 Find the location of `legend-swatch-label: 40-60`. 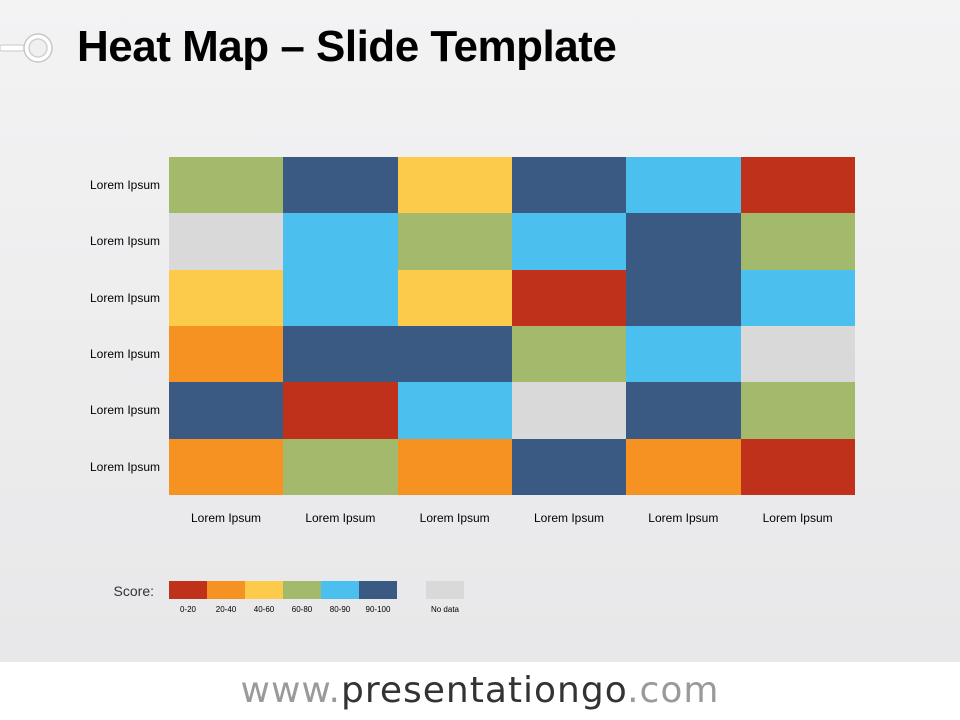

legend-swatch-label: 40-60 is located at coordinates (264, 609).